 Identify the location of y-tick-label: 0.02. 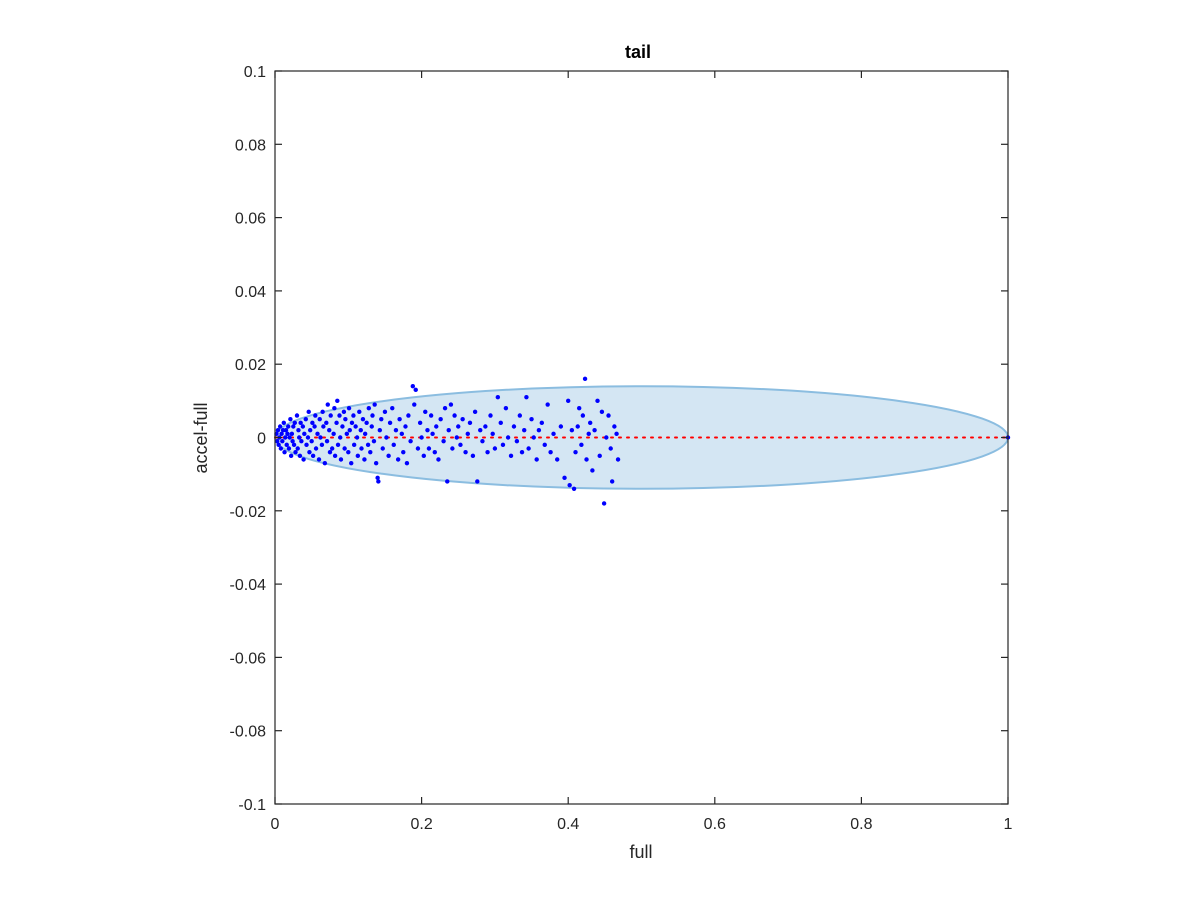
(250, 365).